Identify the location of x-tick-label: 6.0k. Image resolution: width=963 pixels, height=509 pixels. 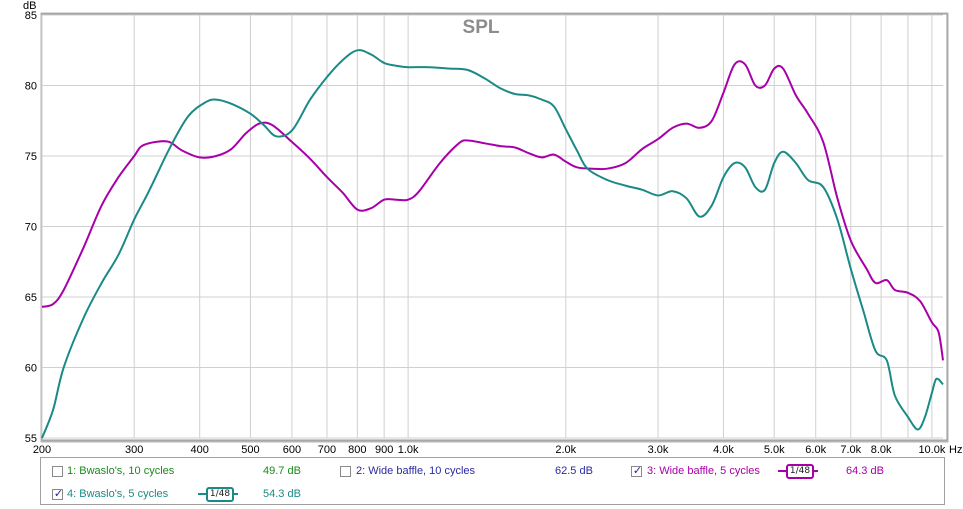
(815, 449).